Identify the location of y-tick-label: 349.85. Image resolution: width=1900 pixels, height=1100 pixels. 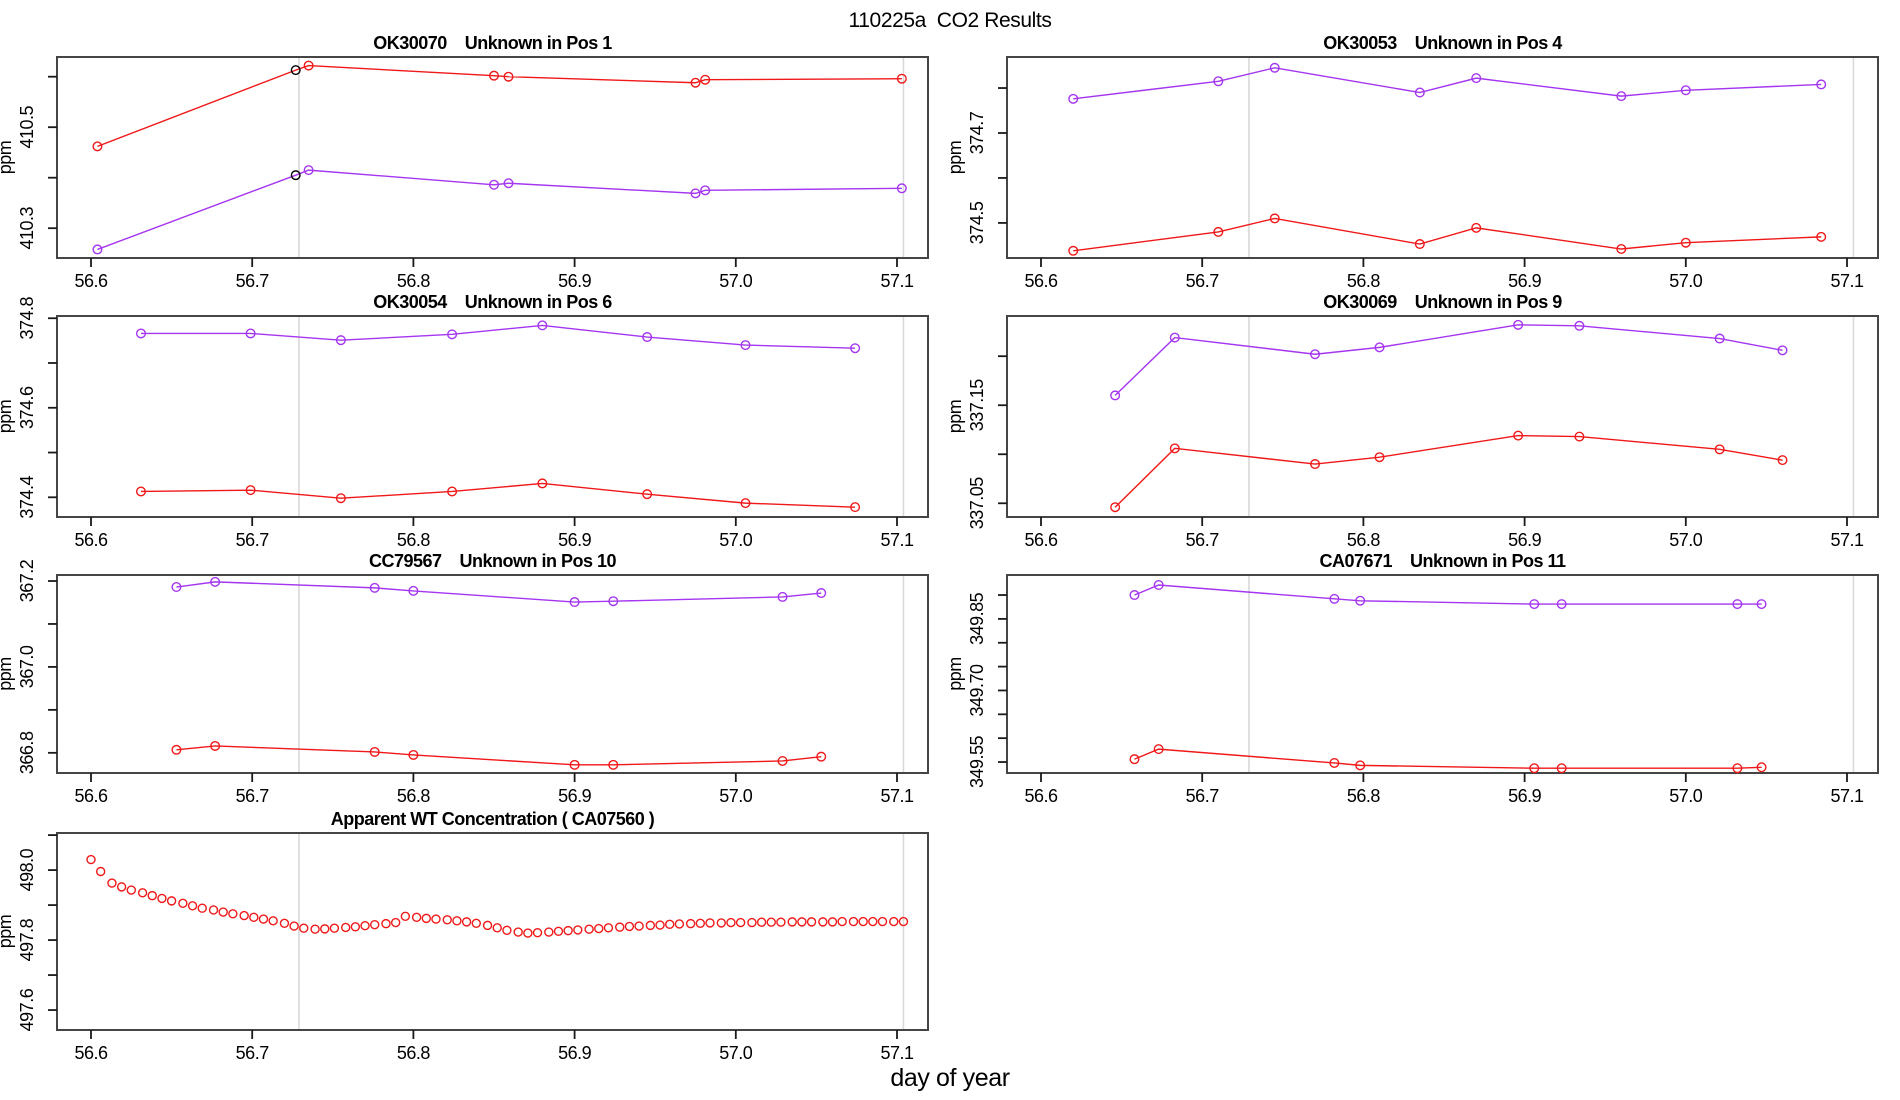
(977, 618).